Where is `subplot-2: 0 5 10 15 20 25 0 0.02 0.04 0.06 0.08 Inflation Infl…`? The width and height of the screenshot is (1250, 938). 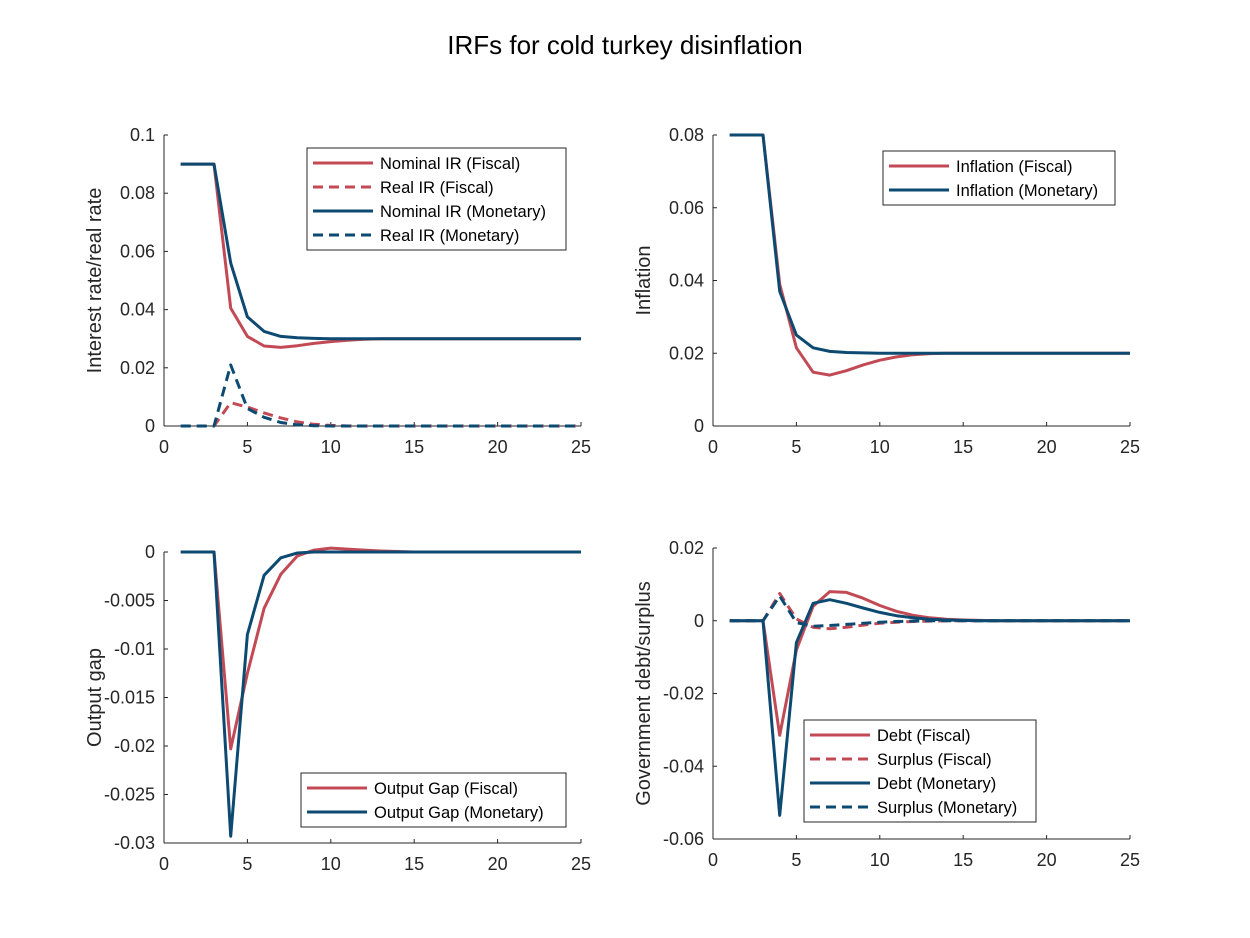
subplot-2: 0 5 10 15 20 25 0 0.02 0.04 0.06 0.08 Inflation Infl… is located at coordinates (886, 291).